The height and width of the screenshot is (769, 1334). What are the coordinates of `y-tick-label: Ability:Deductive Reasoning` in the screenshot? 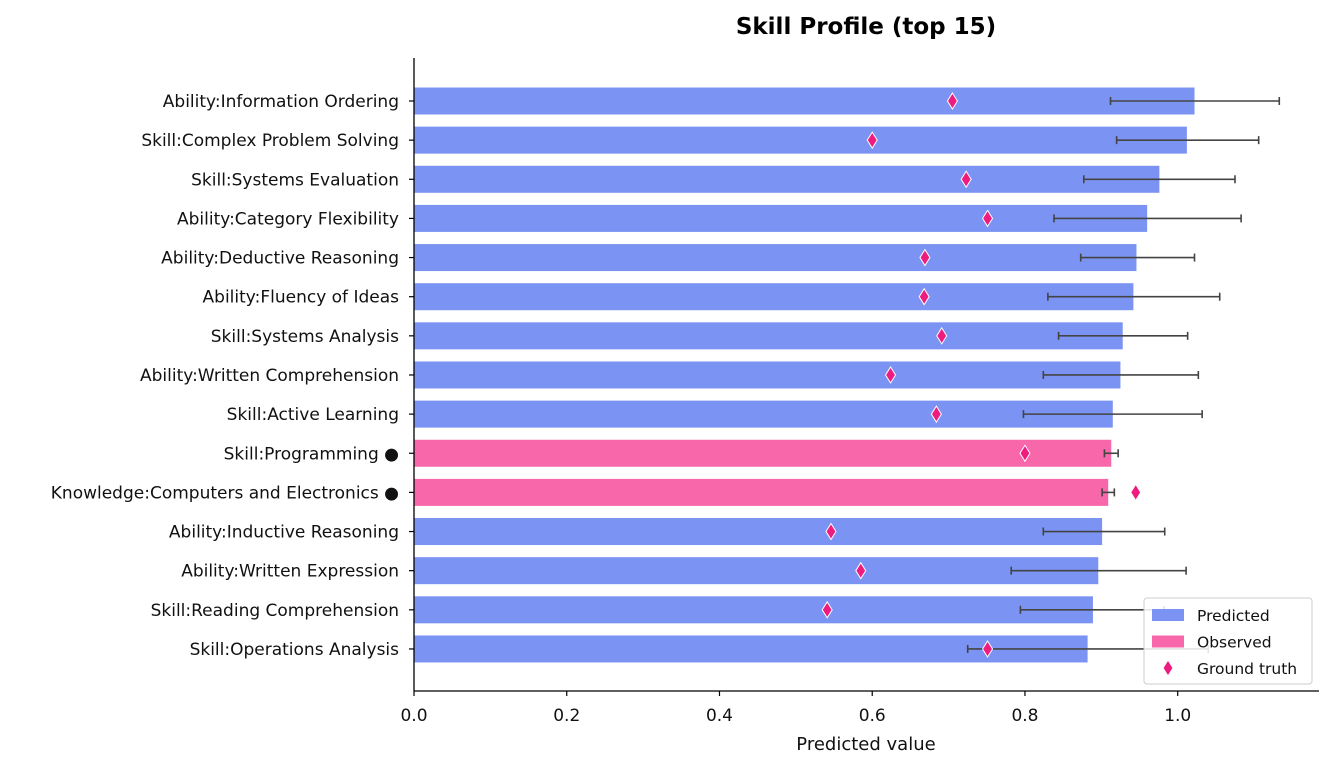 It's located at (280, 259).